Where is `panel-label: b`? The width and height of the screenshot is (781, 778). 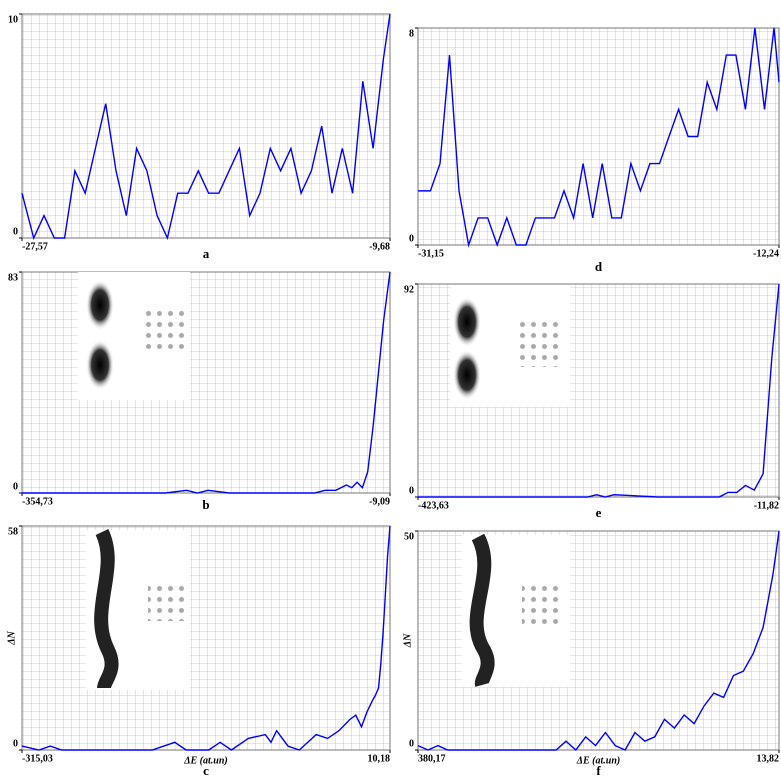
panel-label: b is located at coordinates (205, 504).